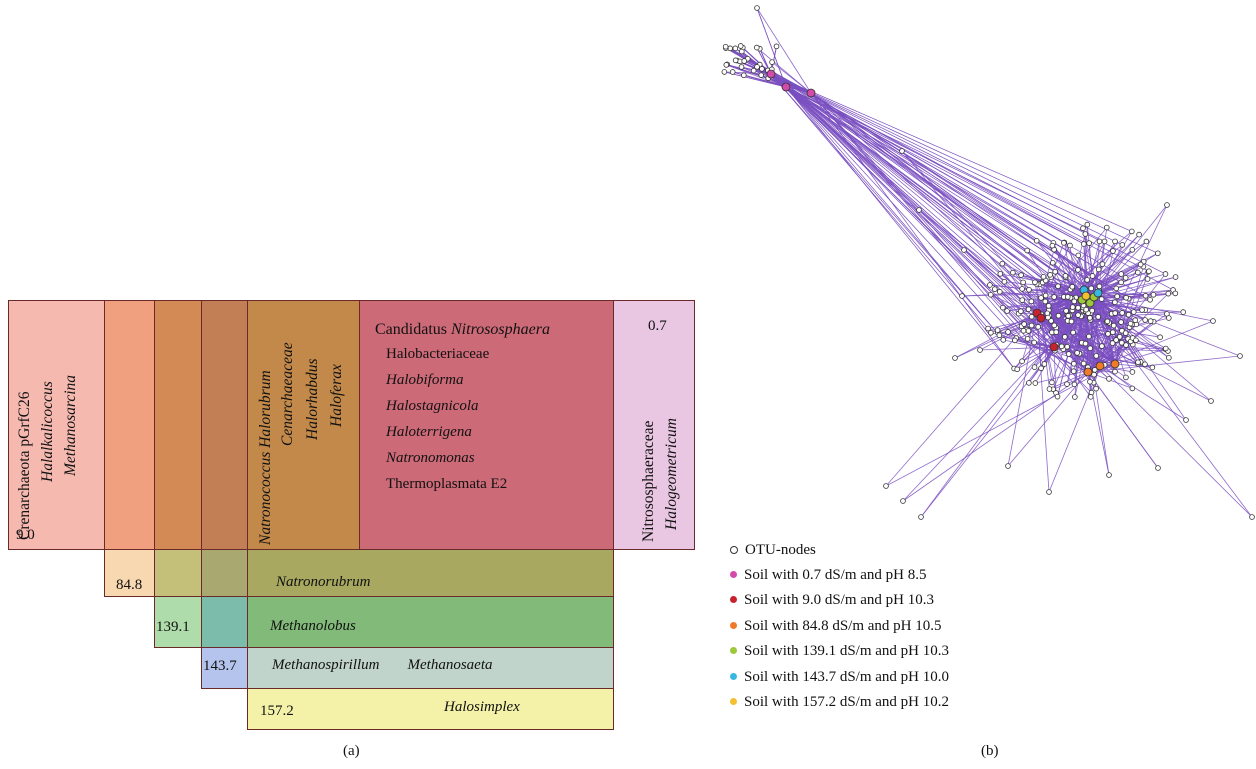 This screenshot has height=769, width=1256. I want to click on taxon-candidatus: Candidatus Nitrososphaera, so click(462, 329).